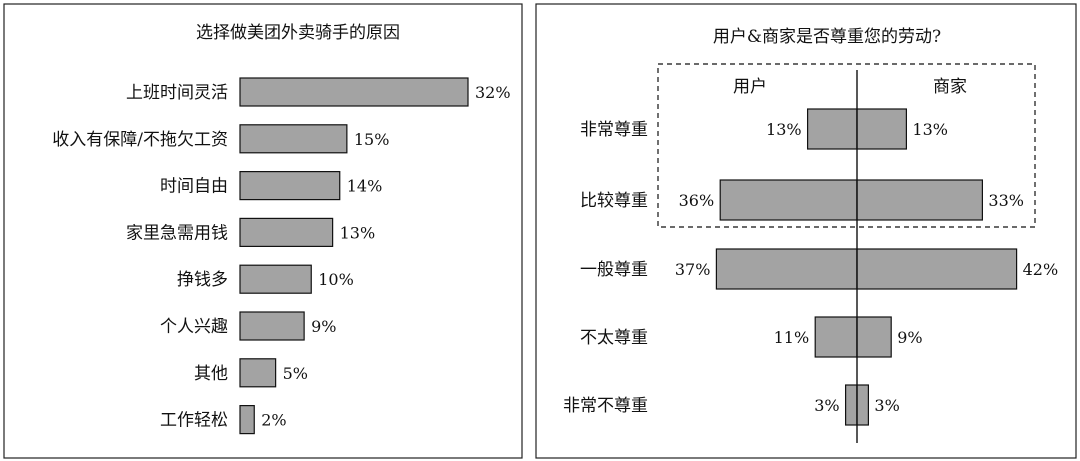 This screenshot has width=1080, height=461. What do you see at coordinates (295, 373) in the screenshot?
I see `reason-value-label: 5%` at bounding box center [295, 373].